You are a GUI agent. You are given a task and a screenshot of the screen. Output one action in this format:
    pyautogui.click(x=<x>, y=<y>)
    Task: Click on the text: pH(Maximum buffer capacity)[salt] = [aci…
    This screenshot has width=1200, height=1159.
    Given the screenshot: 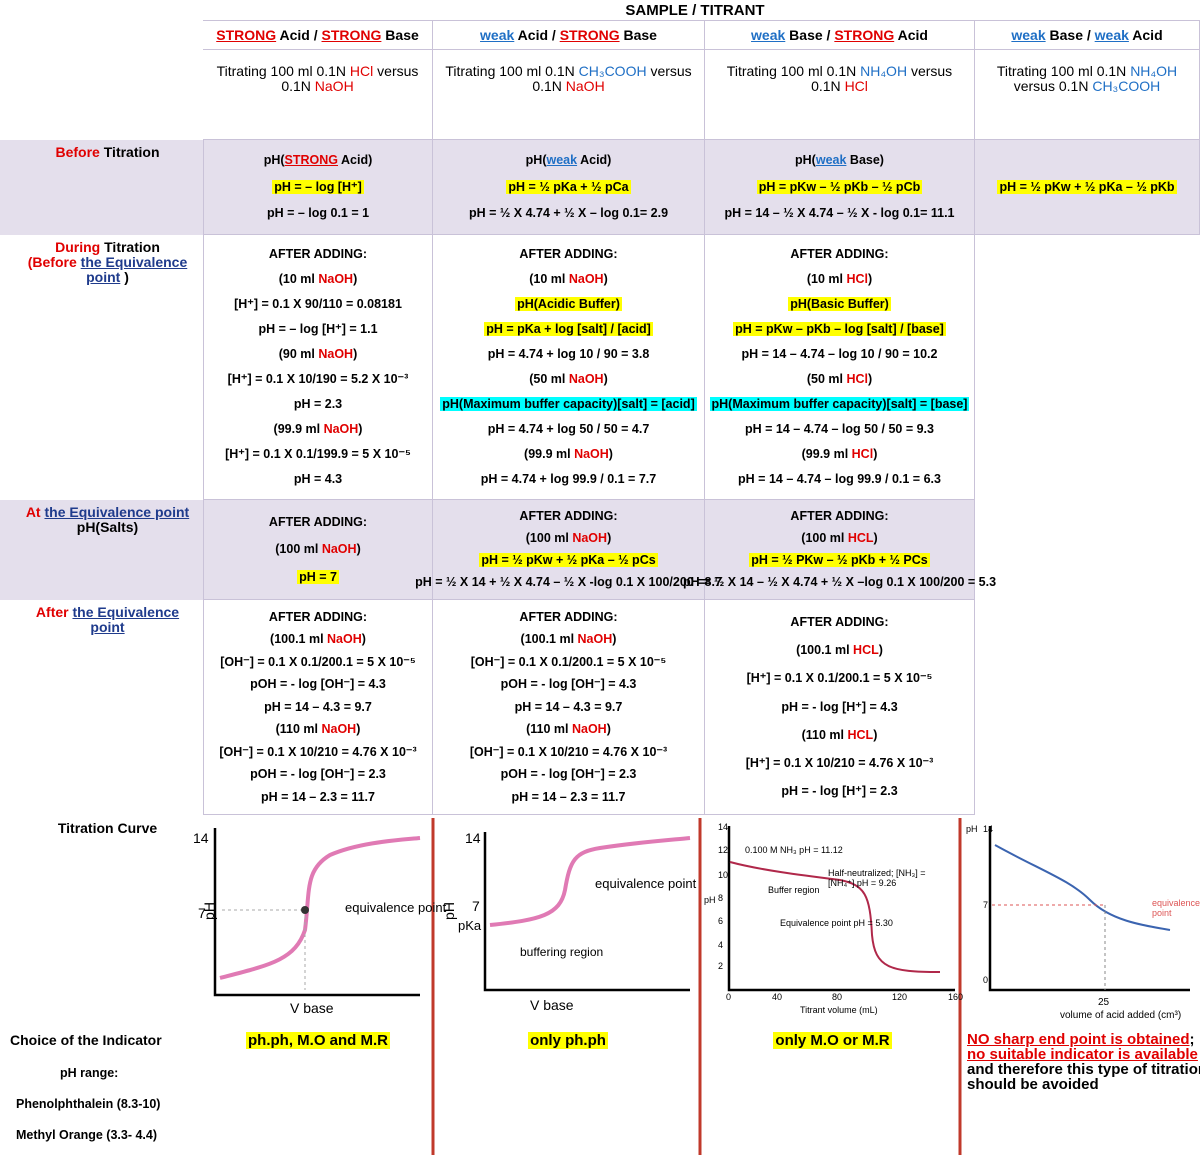 What is the action you would take?
    pyautogui.click(x=568, y=404)
    